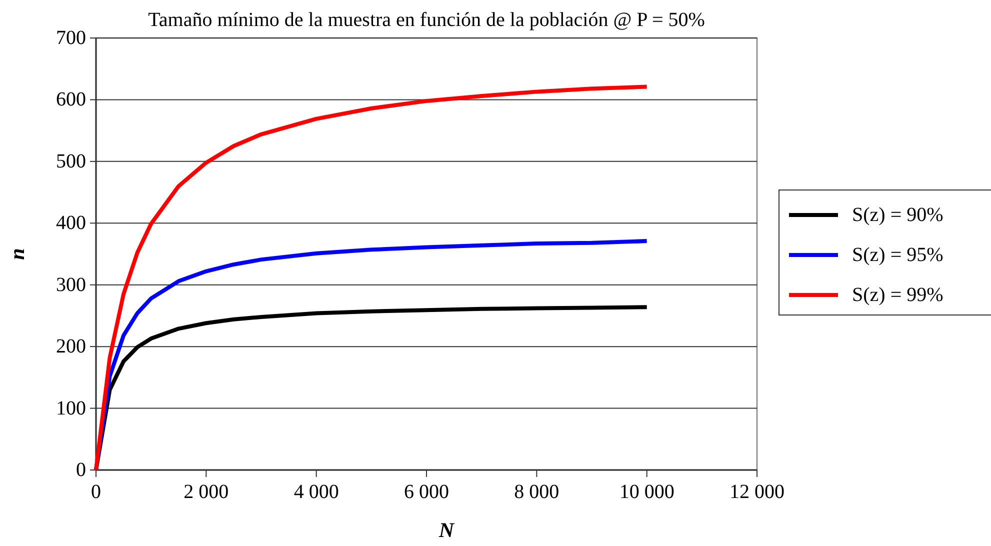 The height and width of the screenshot is (546, 991). What do you see at coordinates (898, 215) in the screenshot?
I see `legend-label: S(z) = 90%` at bounding box center [898, 215].